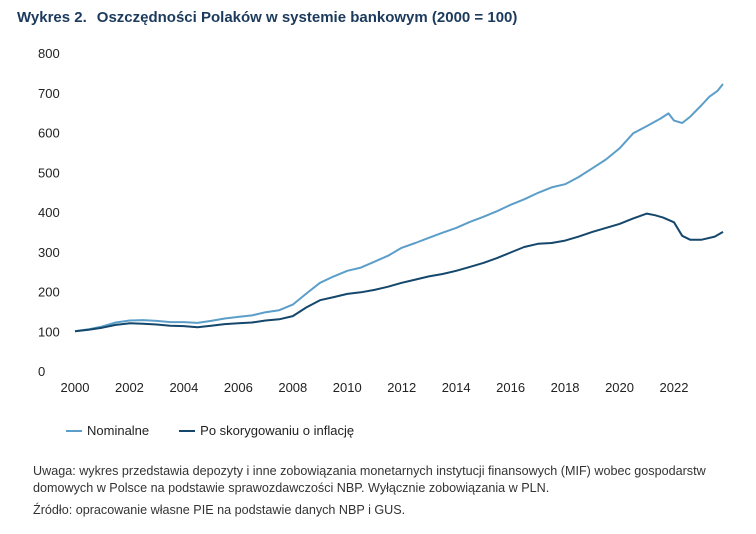  Describe the element at coordinates (456, 387) in the screenshot. I see `x-tick-label: 2014` at that location.